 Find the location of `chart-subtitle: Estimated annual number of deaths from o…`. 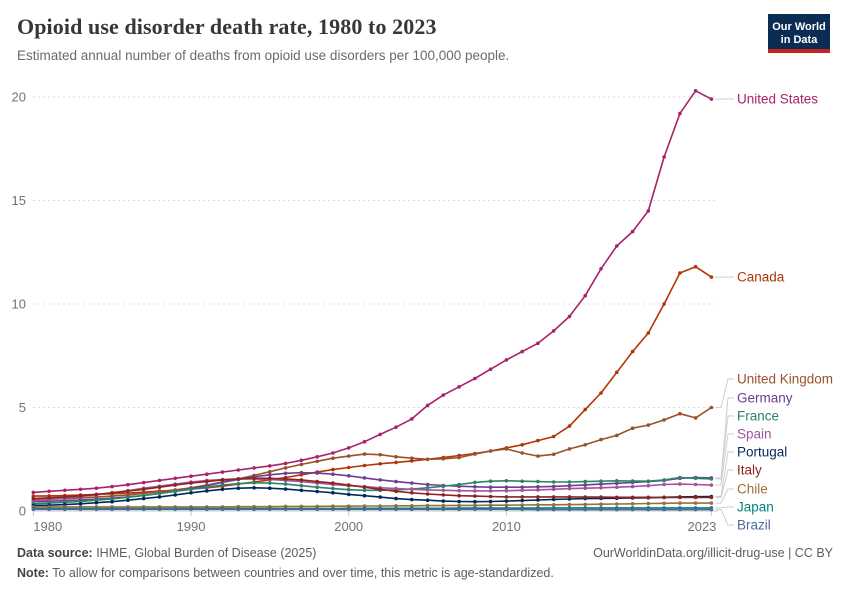

chart-subtitle: Estimated annual number of deaths from o… is located at coordinates (263, 55).